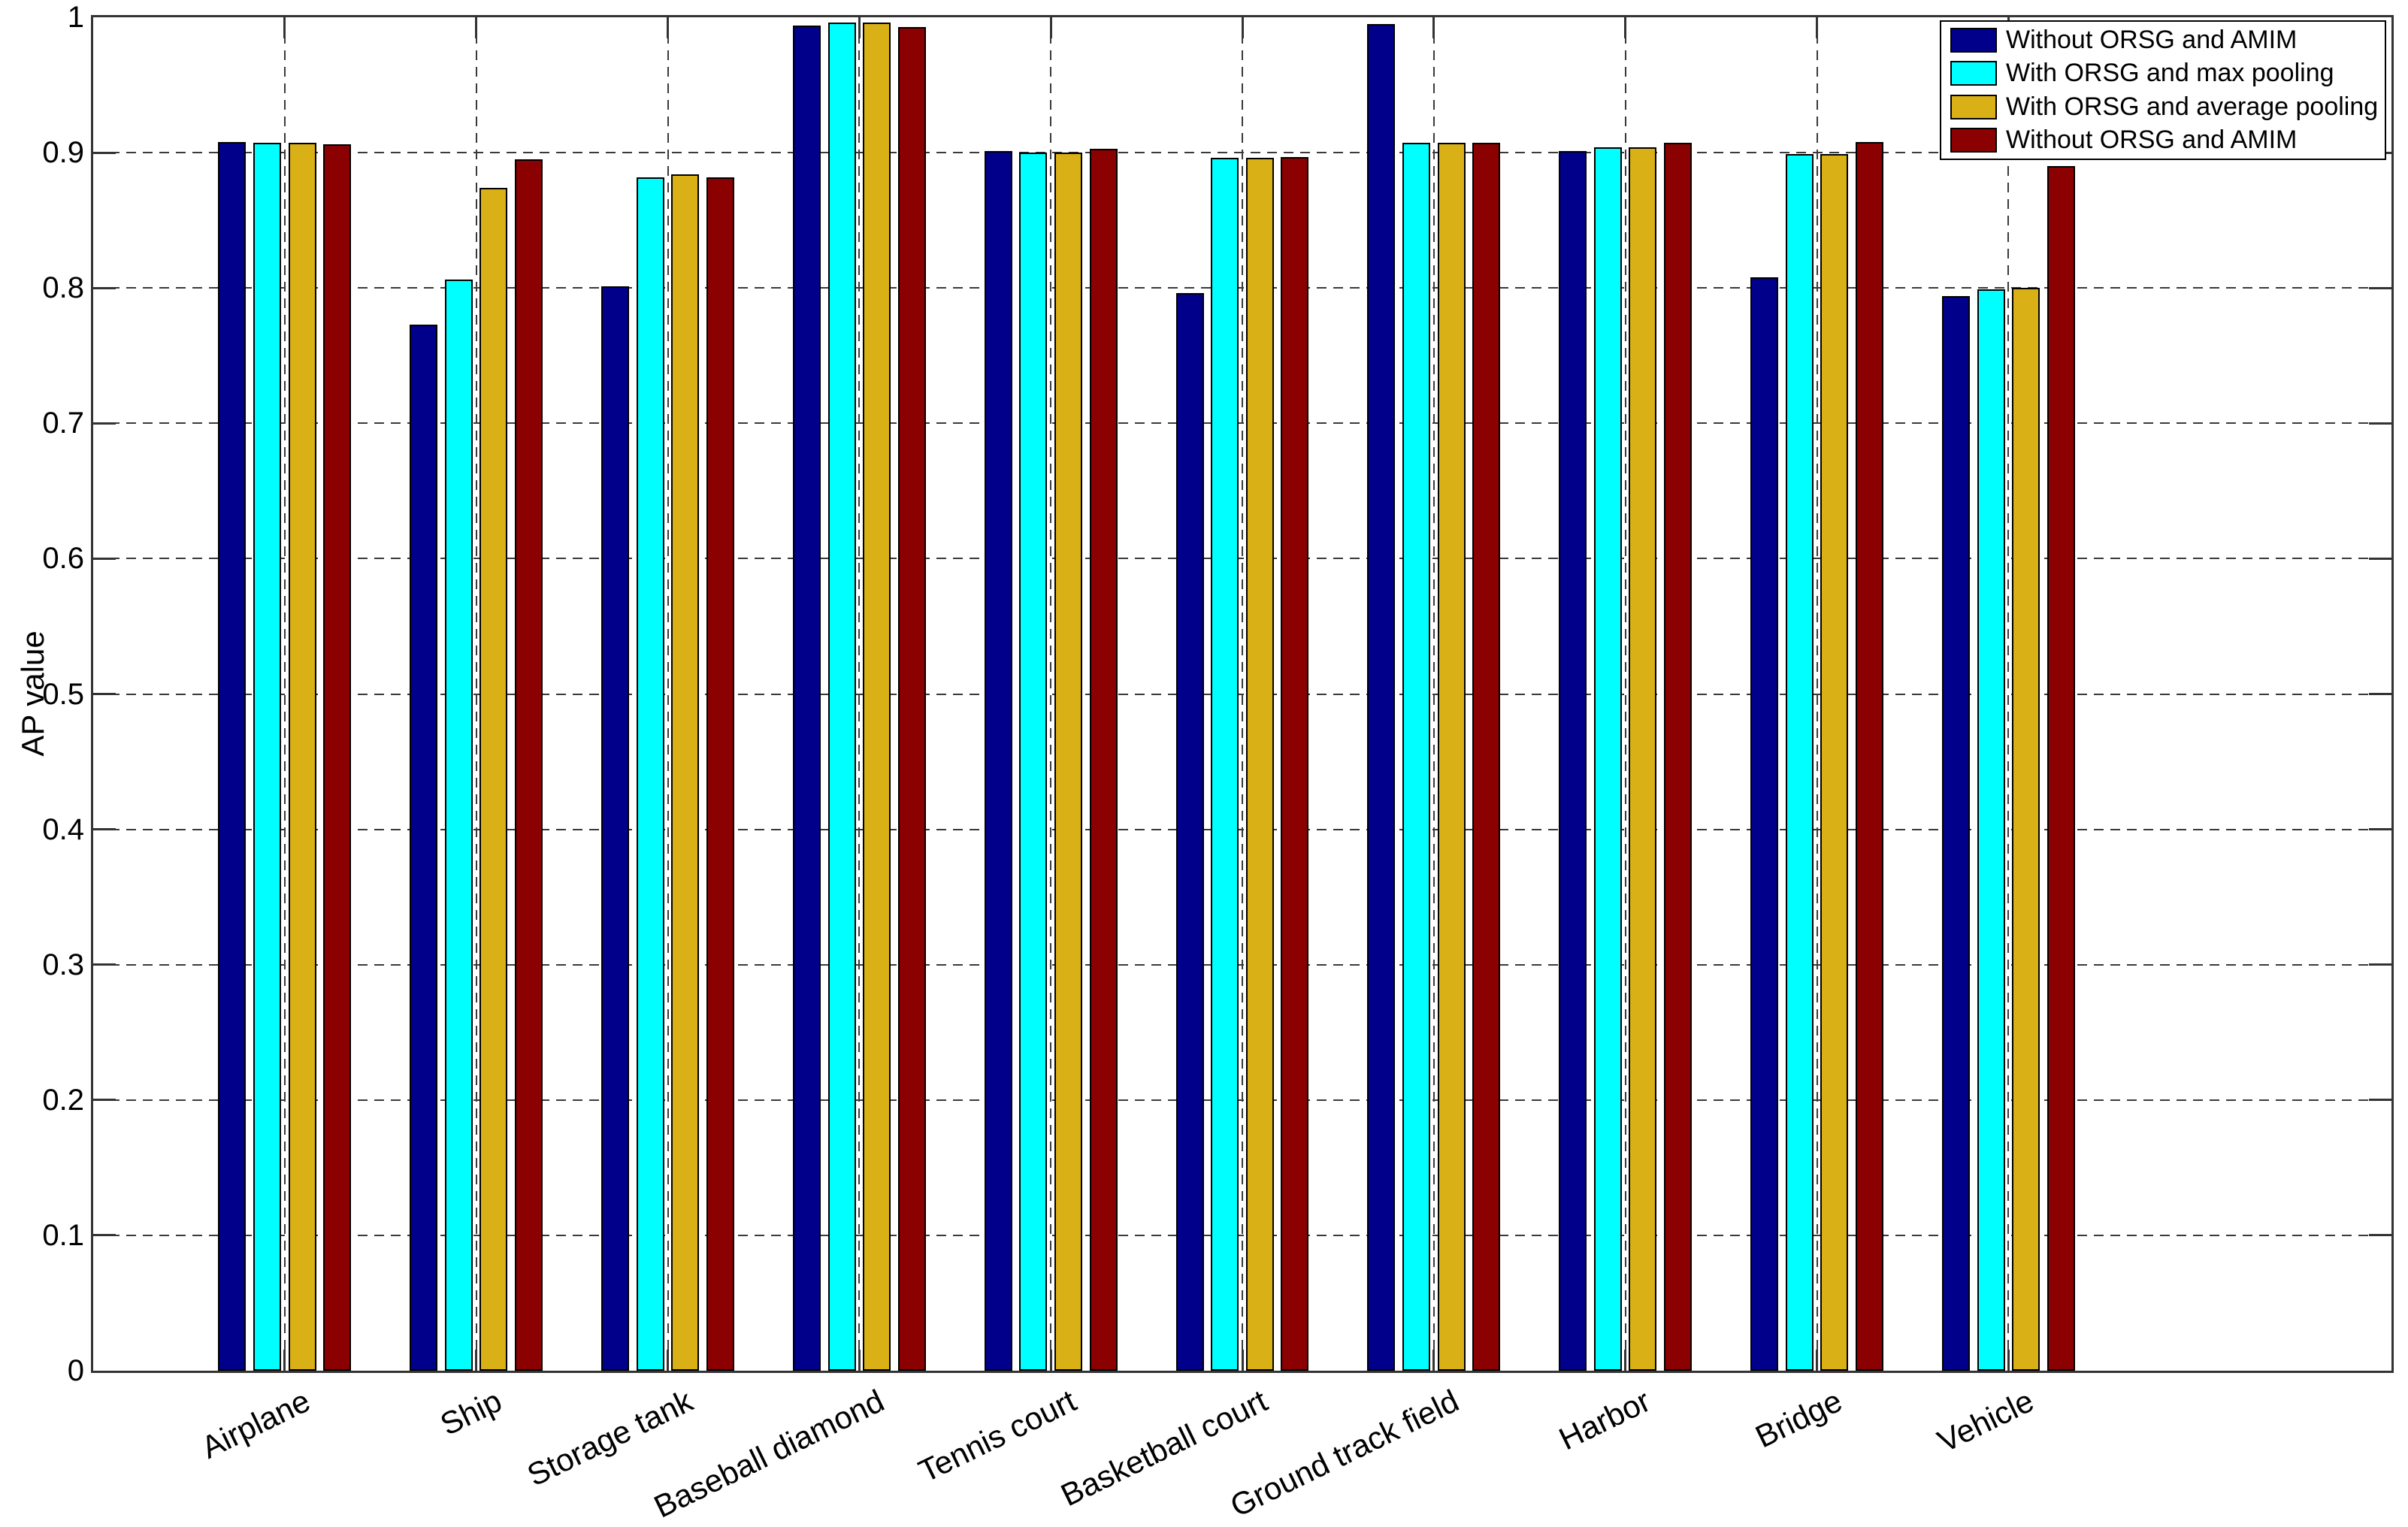 Image resolution: width=2408 pixels, height=1527 pixels. I want to click on bar-1-harbor, so click(1607, 759).